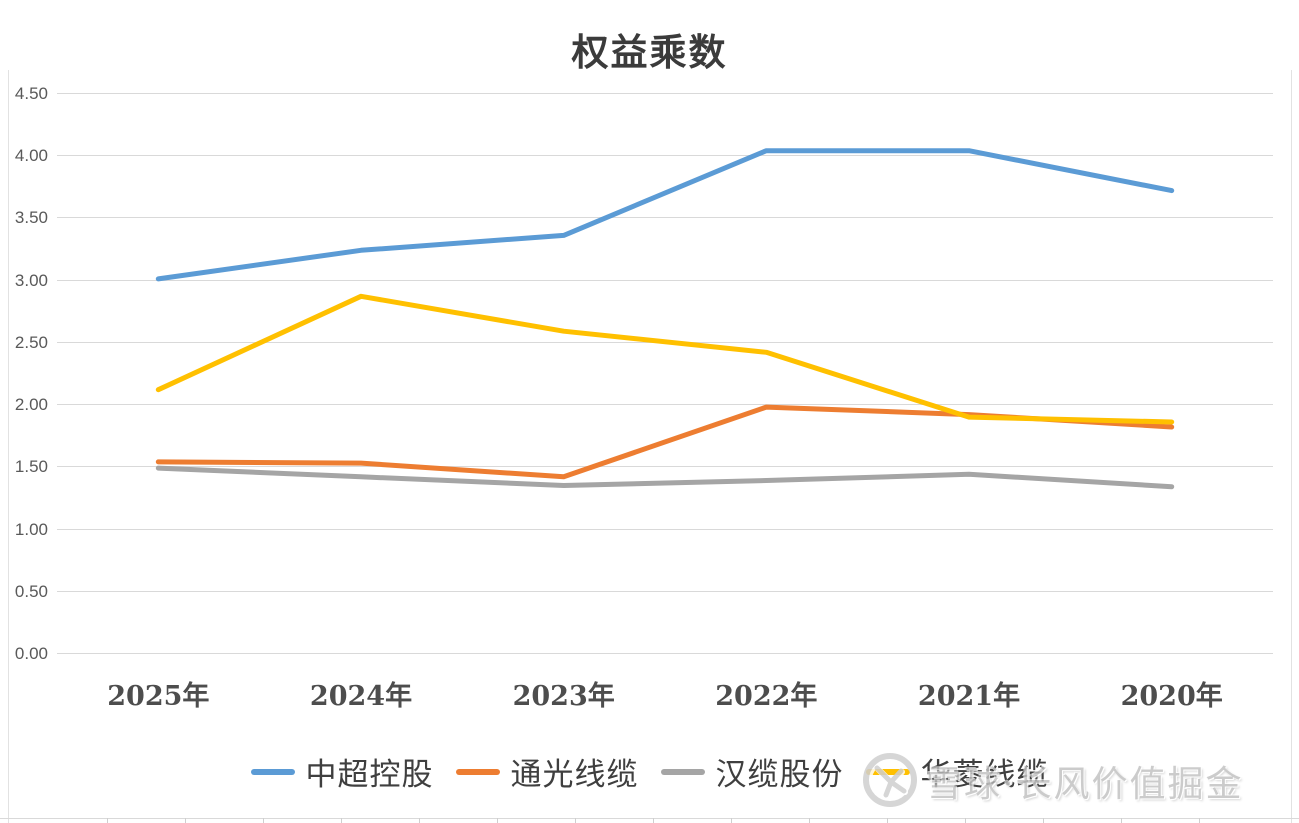  Describe the element at coordinates (31, 653) in the screenshot. I see `y-tick-label: 0.00` at that location.